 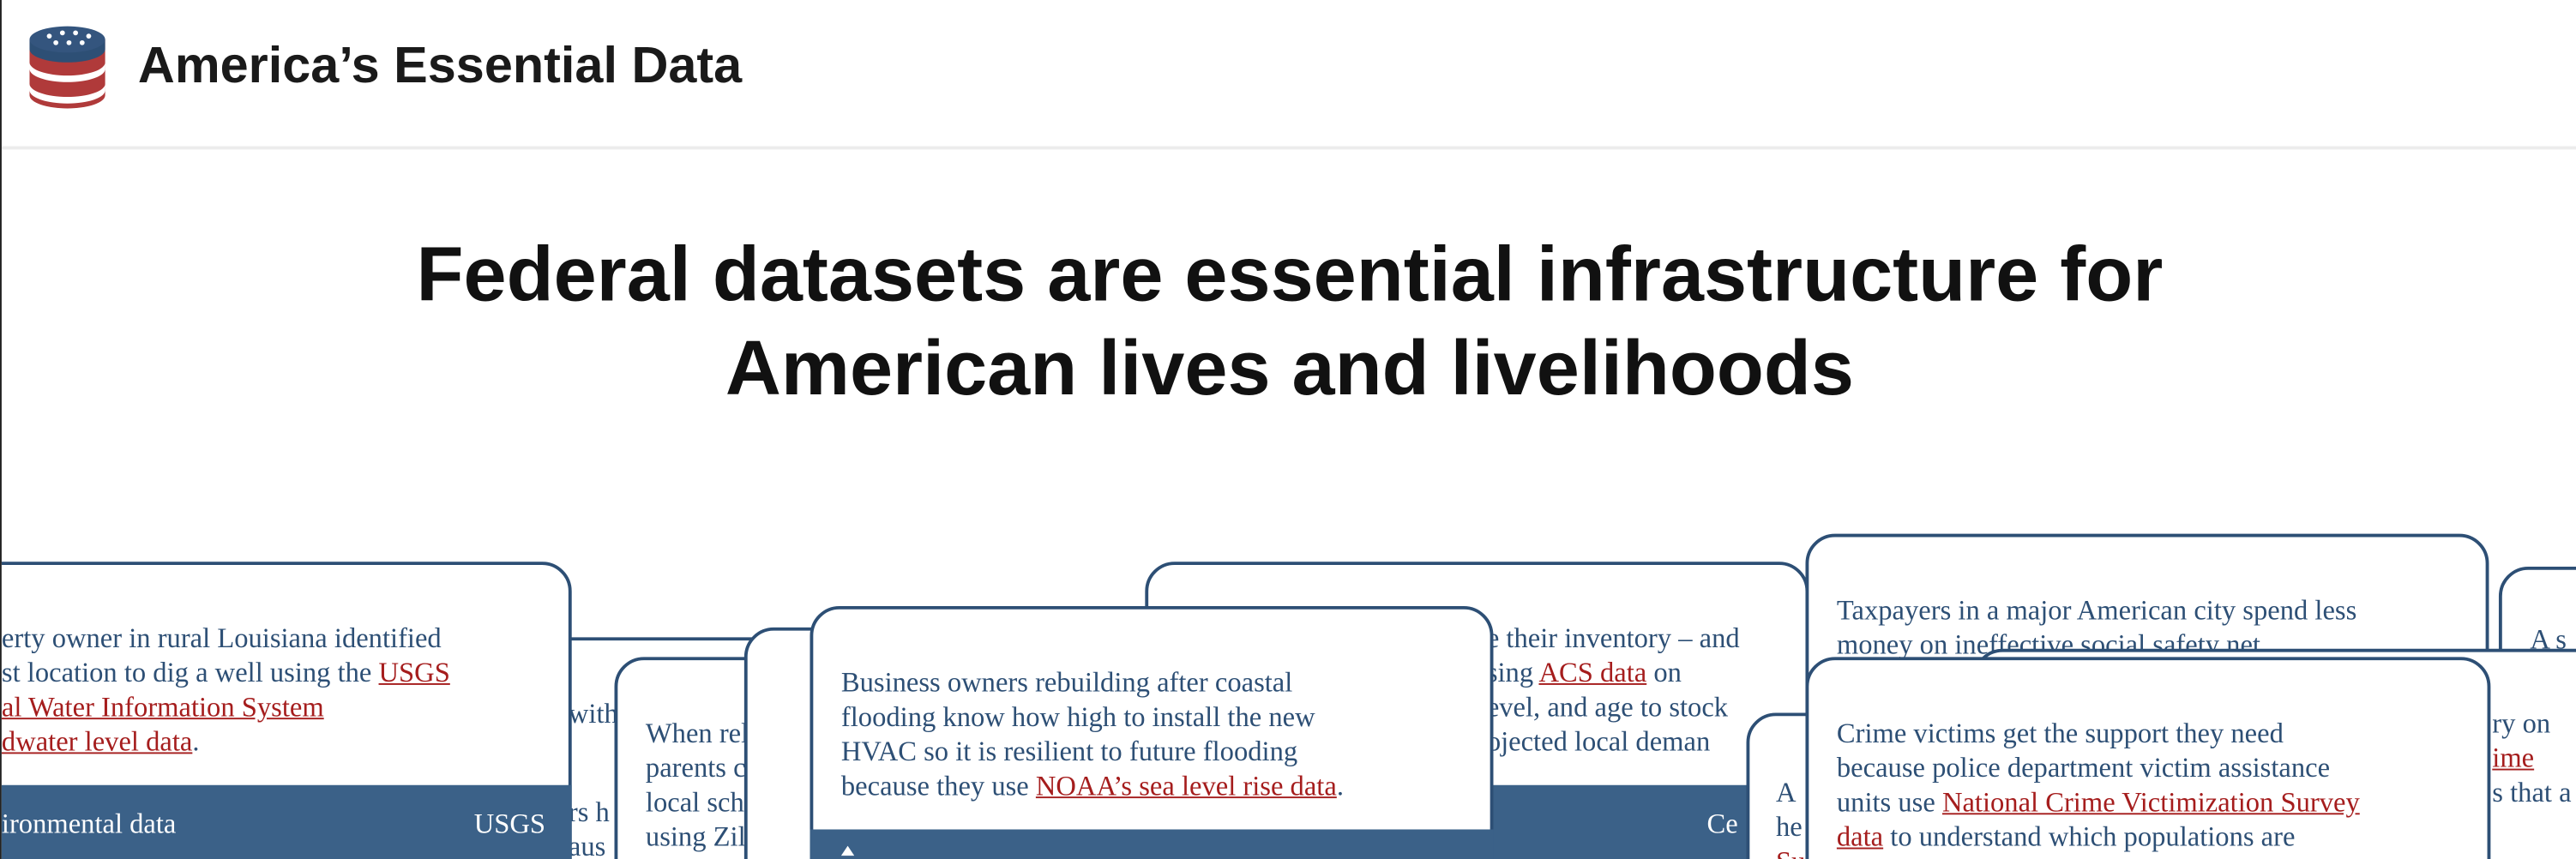 What do you see at coordinates (1889, 802) in the screenshot?
I see `text: units use` at bounding box center [1889, 802].